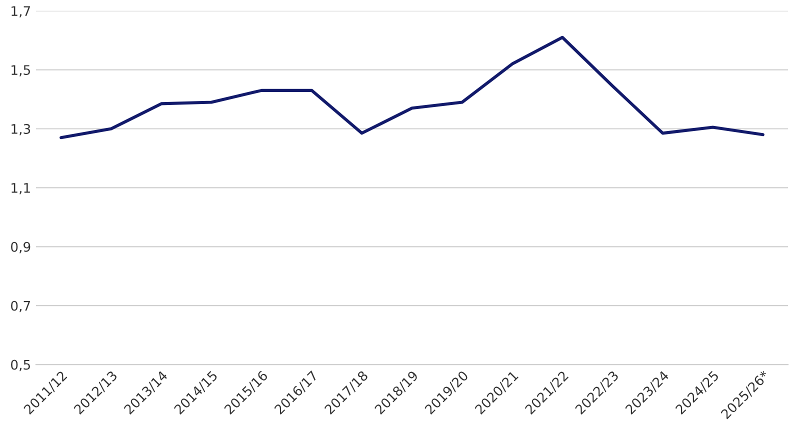  What do you see at coordinates (20, 366) in the screenshot?
I see `y-tick-label: 0,5` at bounding box center [20, 366].